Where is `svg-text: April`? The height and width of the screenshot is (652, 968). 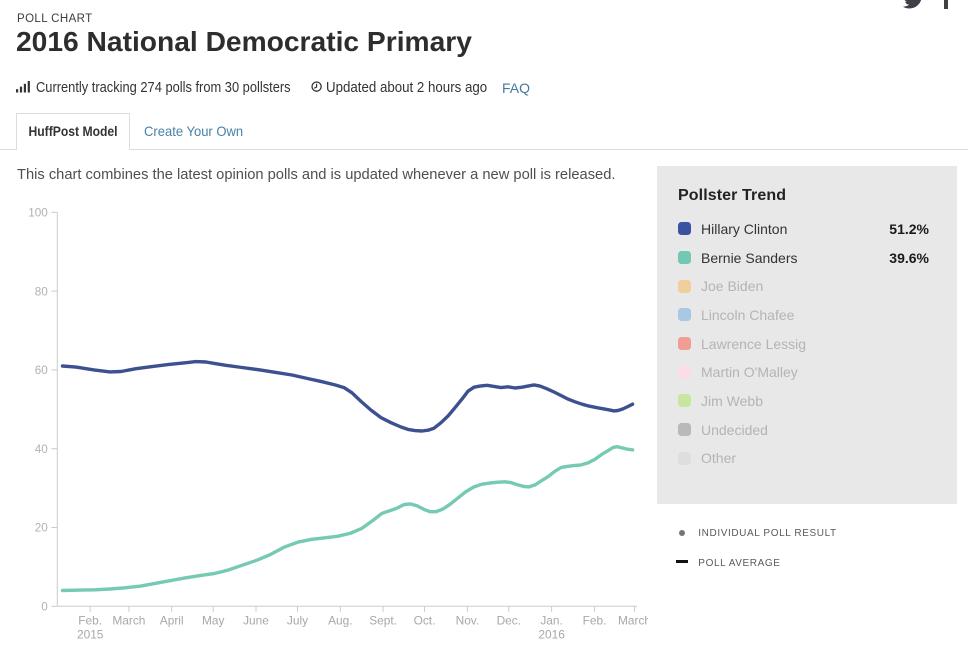 svg-text: April is located at coordinates (172, 621).